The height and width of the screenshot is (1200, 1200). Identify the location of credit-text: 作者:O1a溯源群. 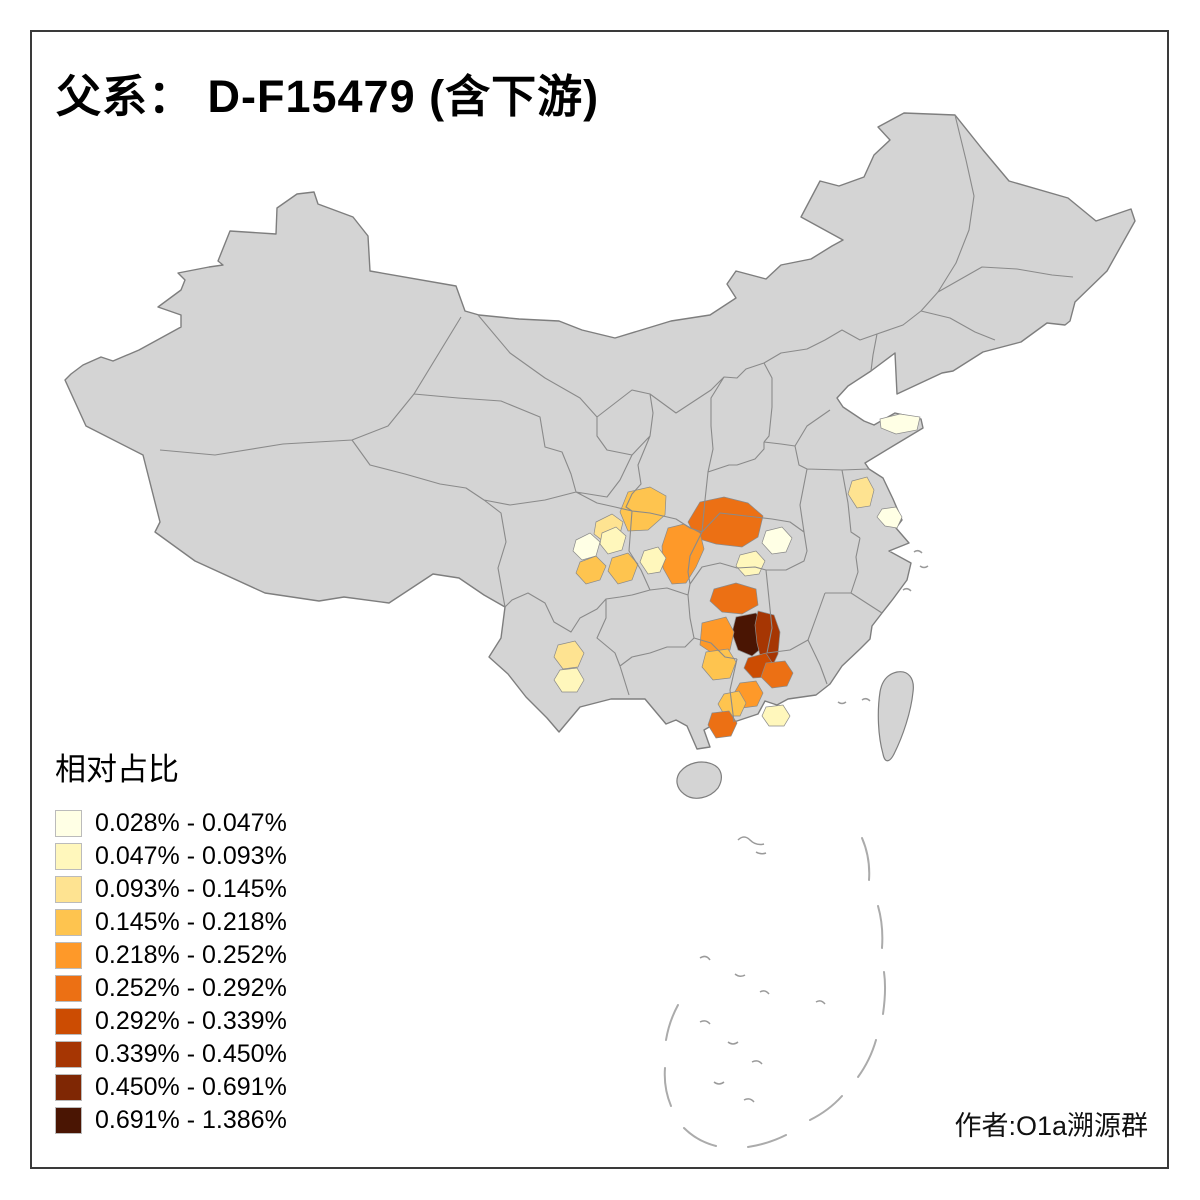
(1051, 1126).